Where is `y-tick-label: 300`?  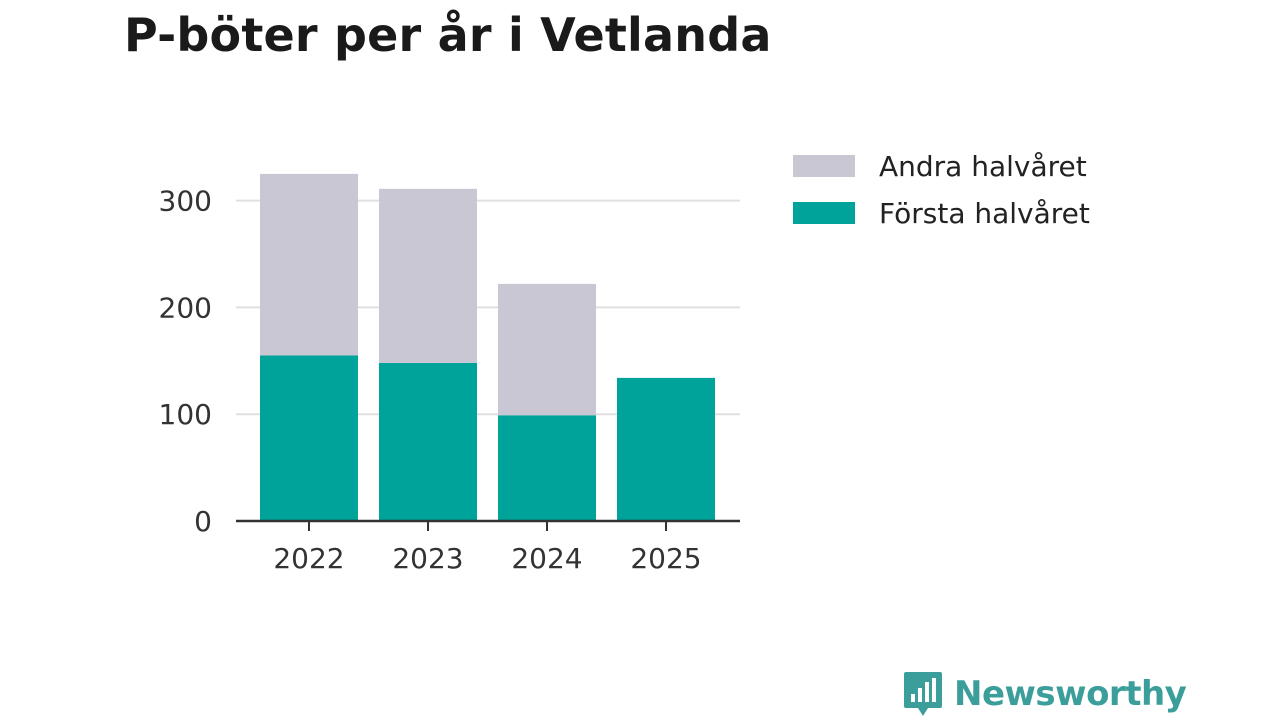 y-tick-label: 300 is located at coordinates (185, 201).